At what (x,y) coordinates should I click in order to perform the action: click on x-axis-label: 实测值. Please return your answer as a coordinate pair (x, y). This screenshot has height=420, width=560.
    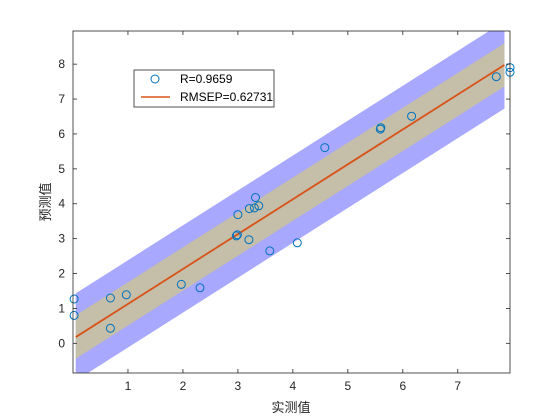
    Looking at the image, I should click on (290, 408).